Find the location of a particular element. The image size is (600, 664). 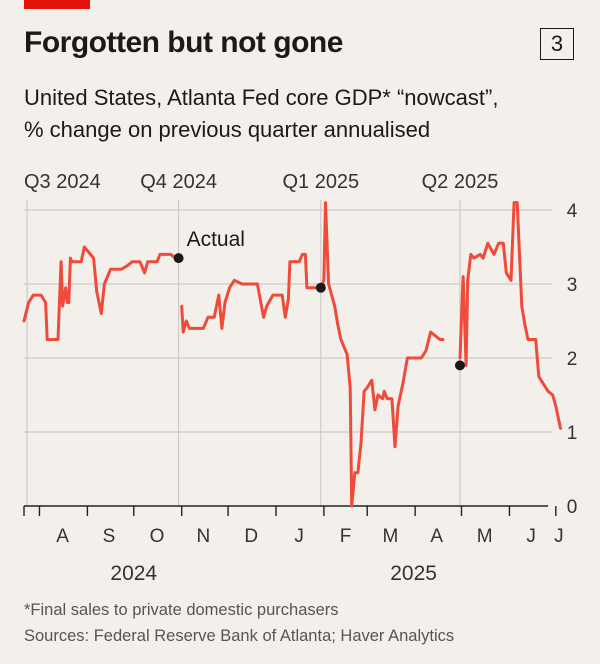

x-year-label: 2024 is located at coordinates (133, 573).